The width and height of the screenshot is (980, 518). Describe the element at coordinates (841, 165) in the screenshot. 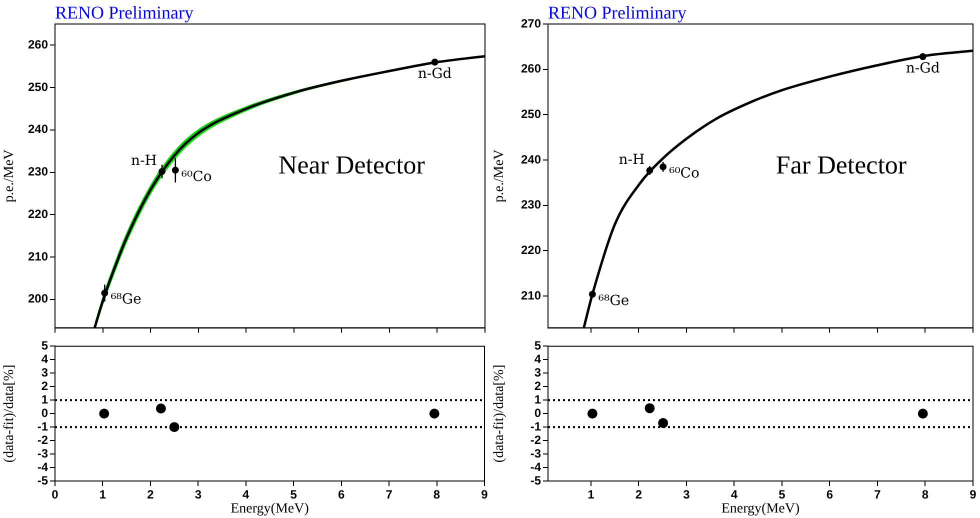

I see `annotation: Far Detector` at that location.